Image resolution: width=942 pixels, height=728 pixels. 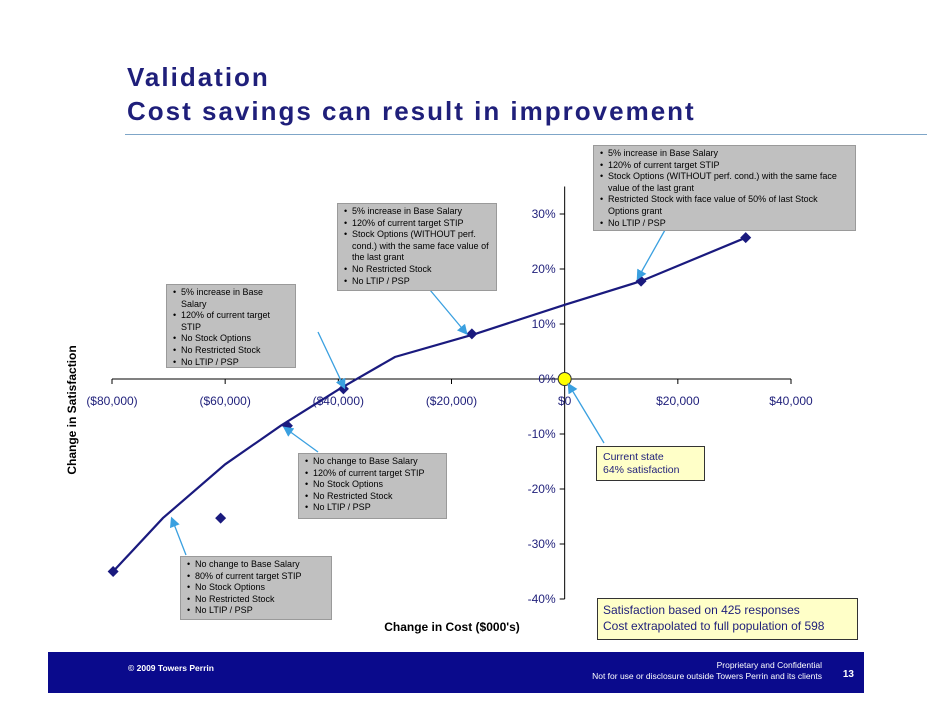 What do you see at coordinates (701, 610) in the screenshot?
I see `sample-note-line-1: Satisfaction based on 425 responses` at bounding box center [701, 610].